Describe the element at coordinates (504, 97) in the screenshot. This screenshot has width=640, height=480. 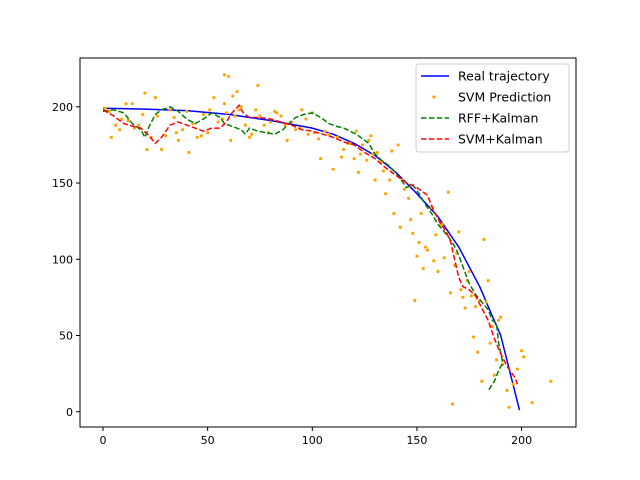
I see `legend-label: SVM Prediction` at that location.